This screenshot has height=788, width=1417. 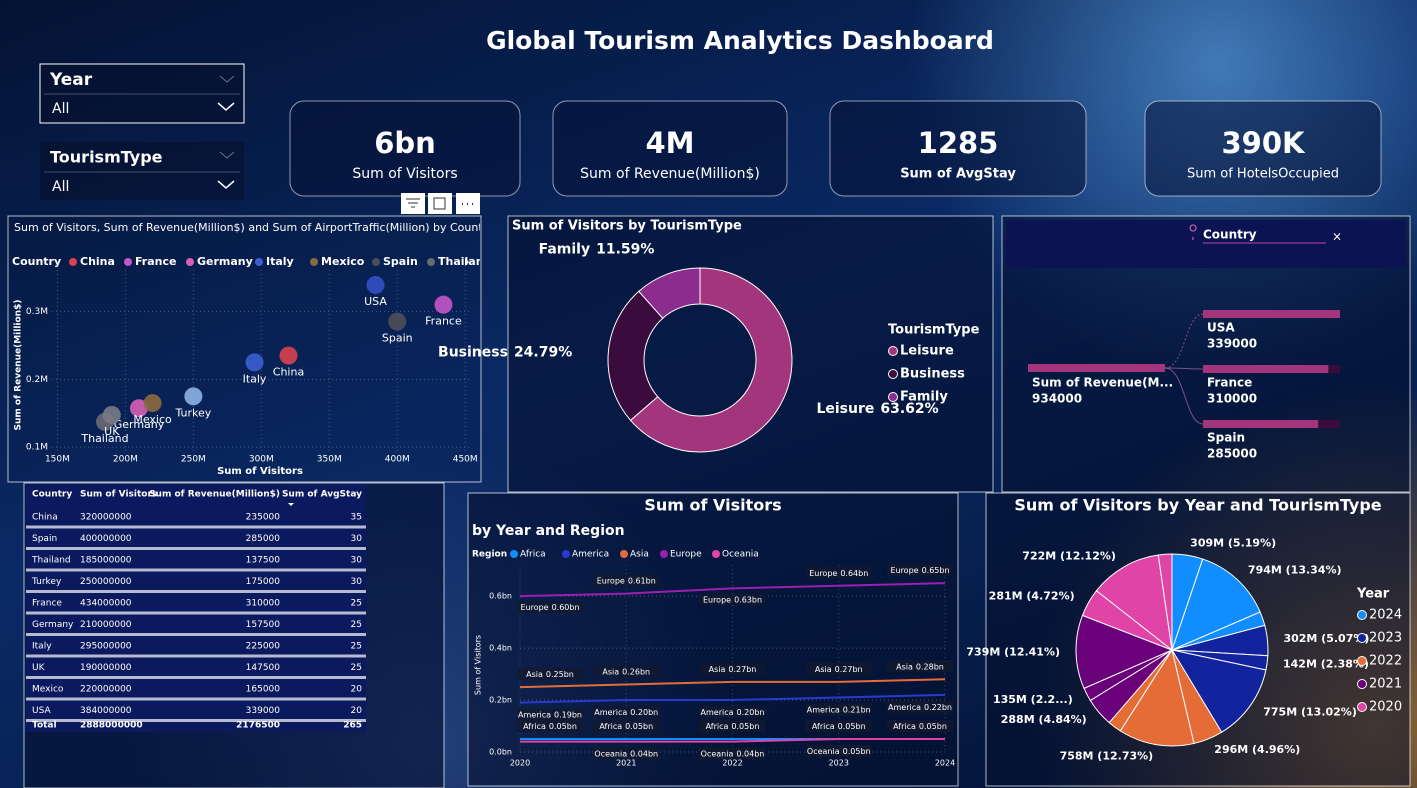 What do you see at coordinates (1310, 712) in the screenshot?
I see `data-label: 775M (13.02%)` at bounding box center [1310, 712].